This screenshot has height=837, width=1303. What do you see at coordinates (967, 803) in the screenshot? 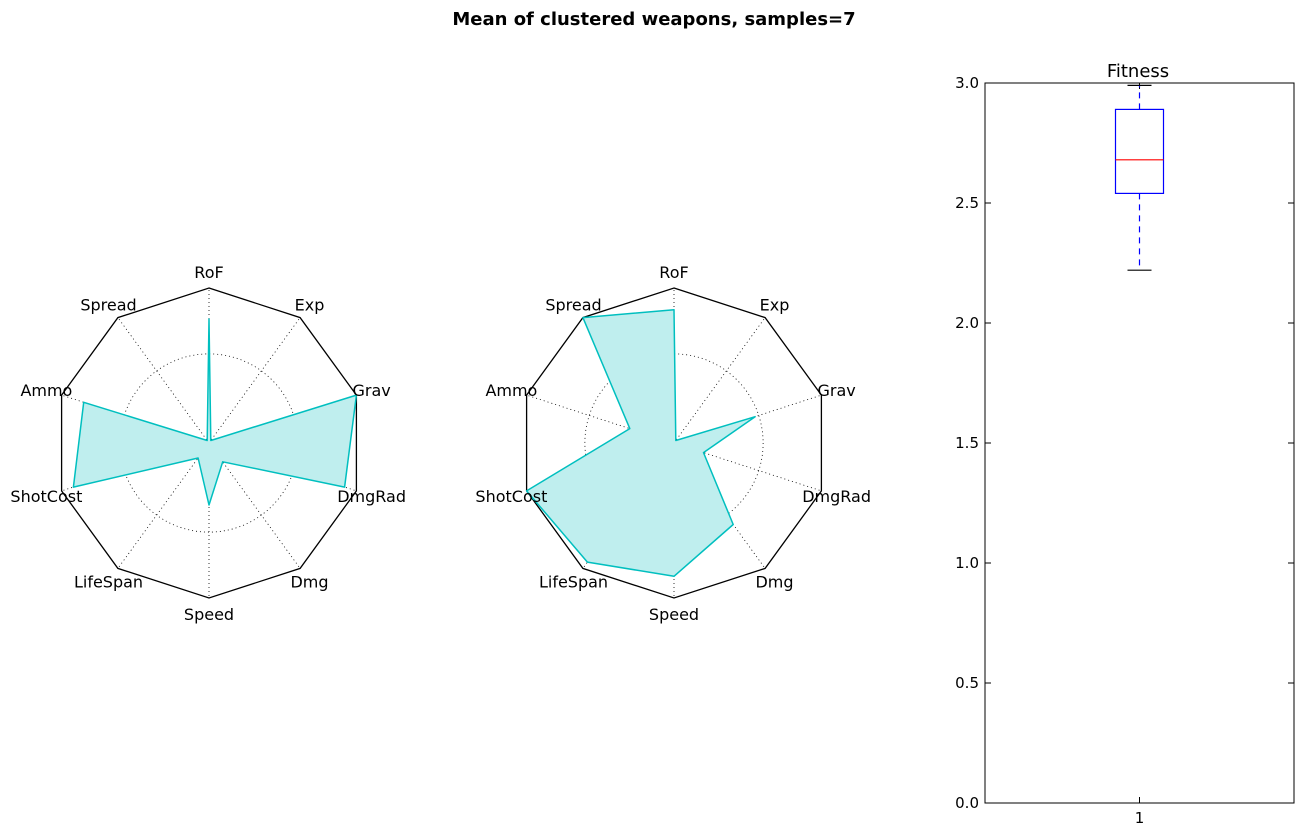
I see `y-tick-label: 0.0` at bounding box center [967, 803].